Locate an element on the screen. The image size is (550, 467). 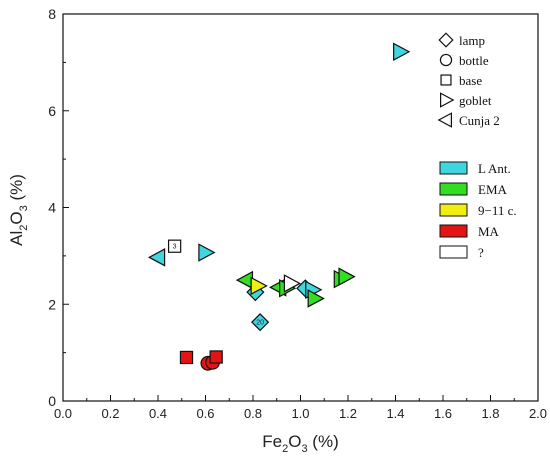
x-tick-label: 1.2 is located at coordinates (348, 413).